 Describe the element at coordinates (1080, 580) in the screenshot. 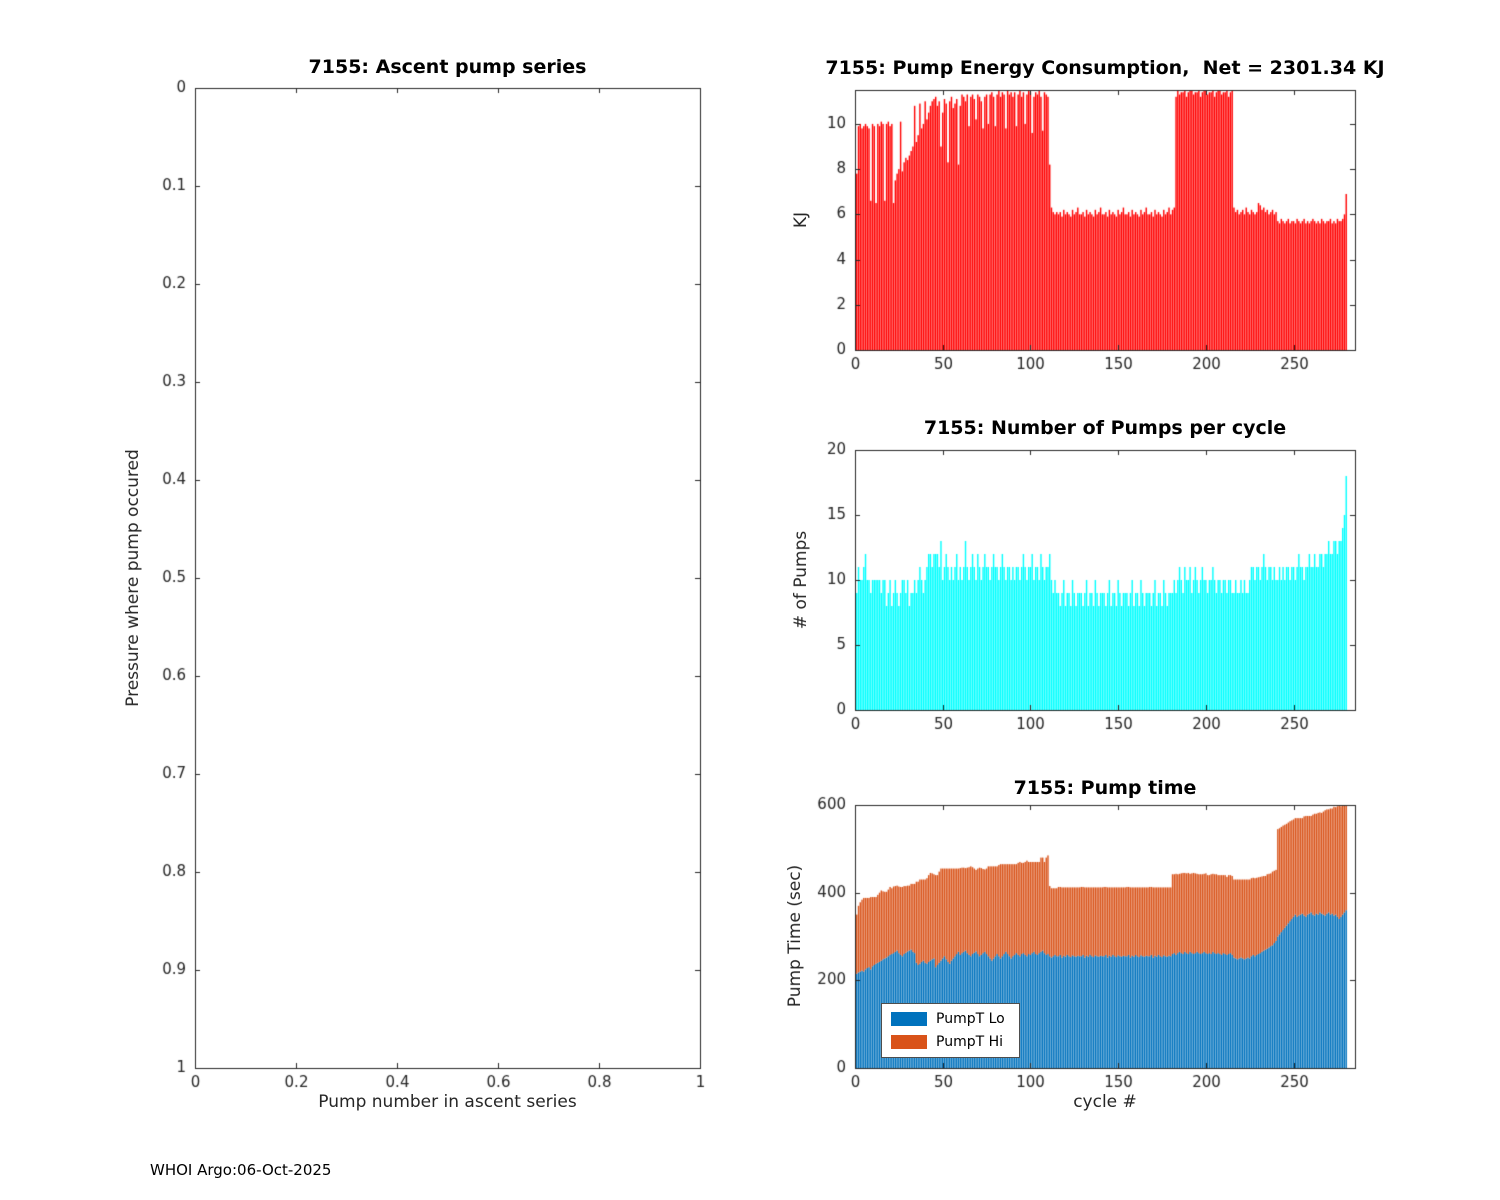

I see `pumps-plot-canvas` at that location.